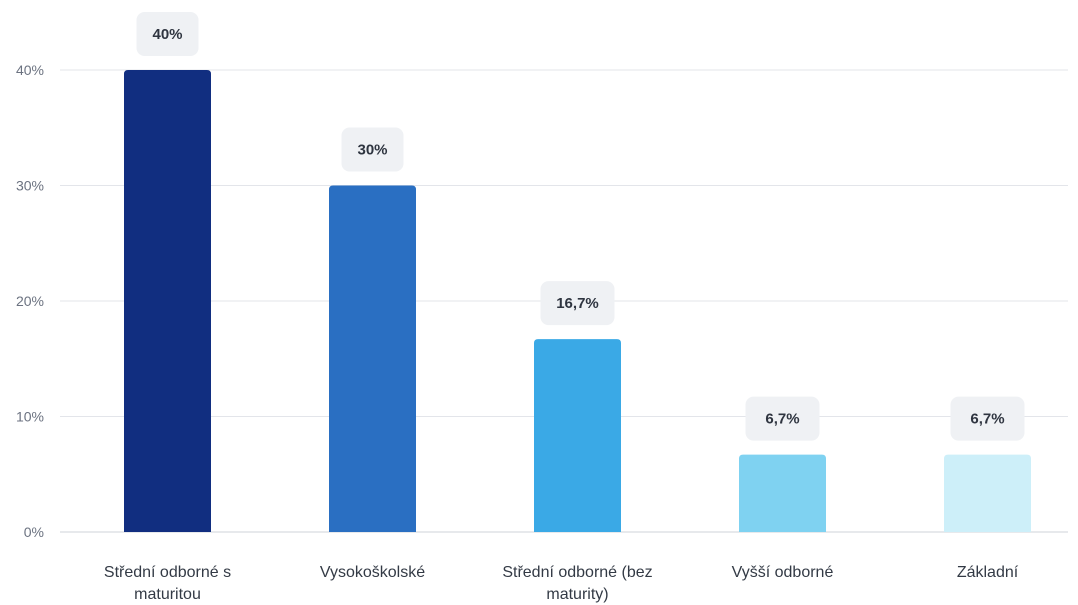  I want to click on x-tick-label: maturitou, so click(167, 594).